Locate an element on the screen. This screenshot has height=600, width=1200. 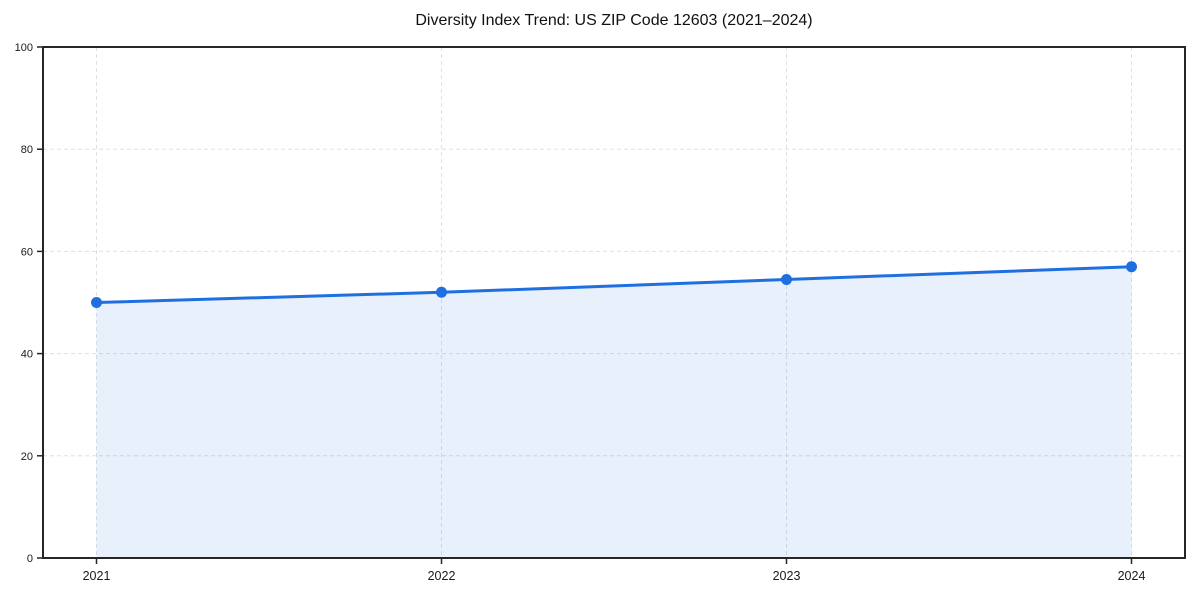
trend-line is located at coordinates (614, 284).